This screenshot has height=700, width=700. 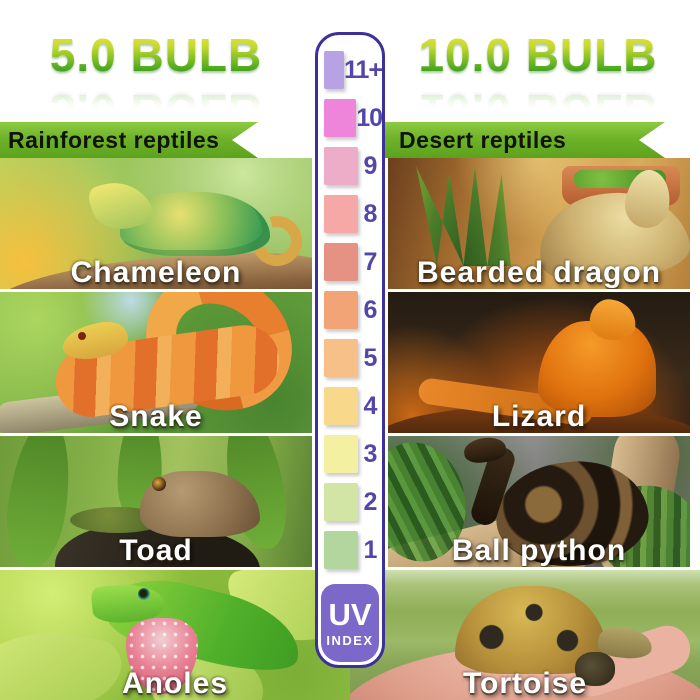 What do you see at coordinates (82, 336) in the screenshot?
I see `snake-eye-illustration` at bounding box center [82, 336].